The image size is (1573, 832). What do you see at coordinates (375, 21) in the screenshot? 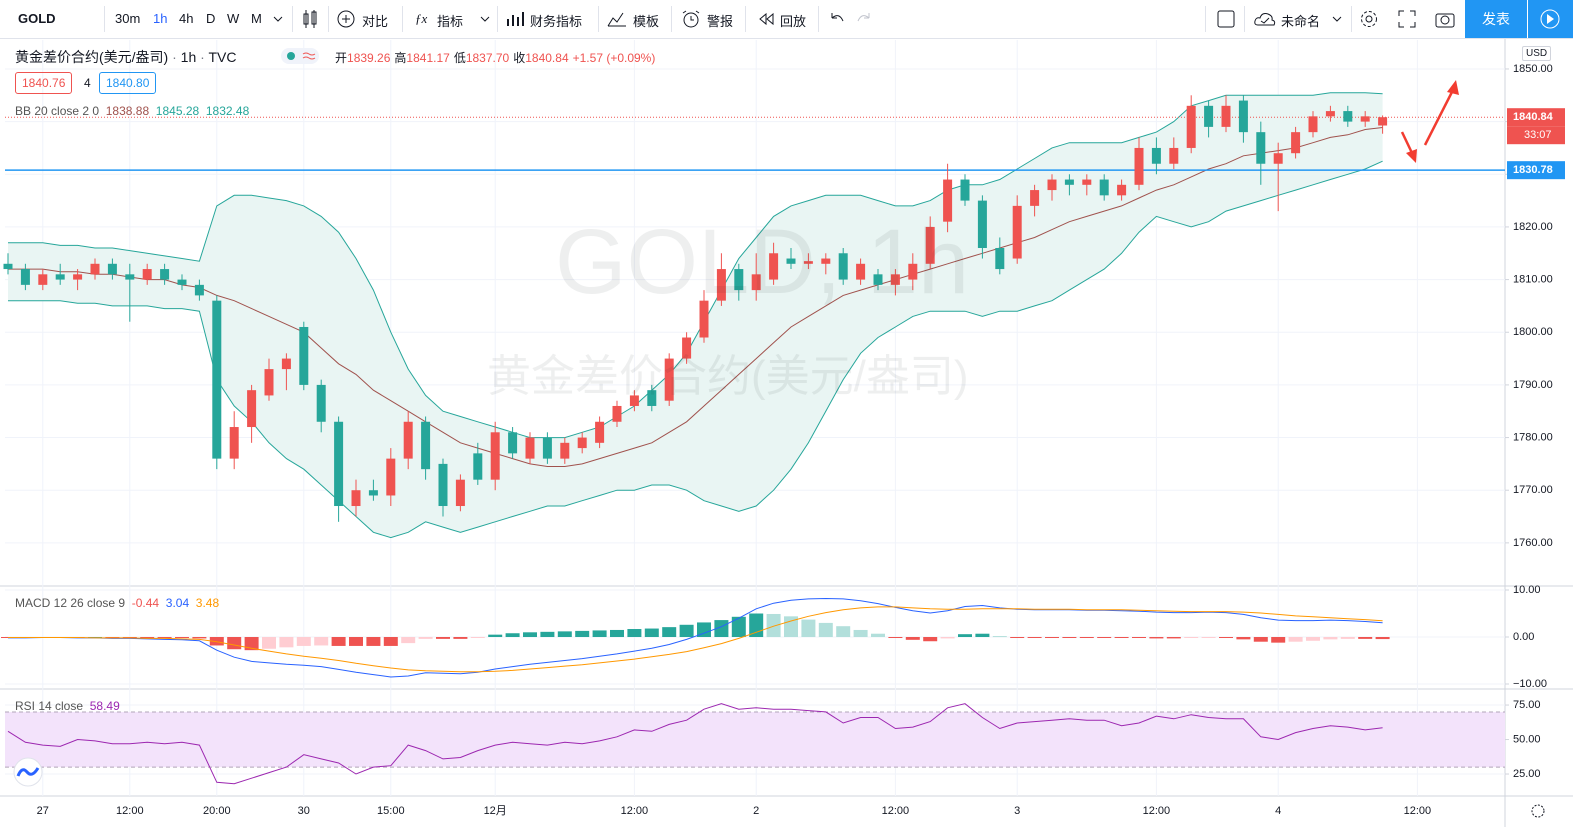
I see `compare-button: 对比` at bounding box center [375, 21].